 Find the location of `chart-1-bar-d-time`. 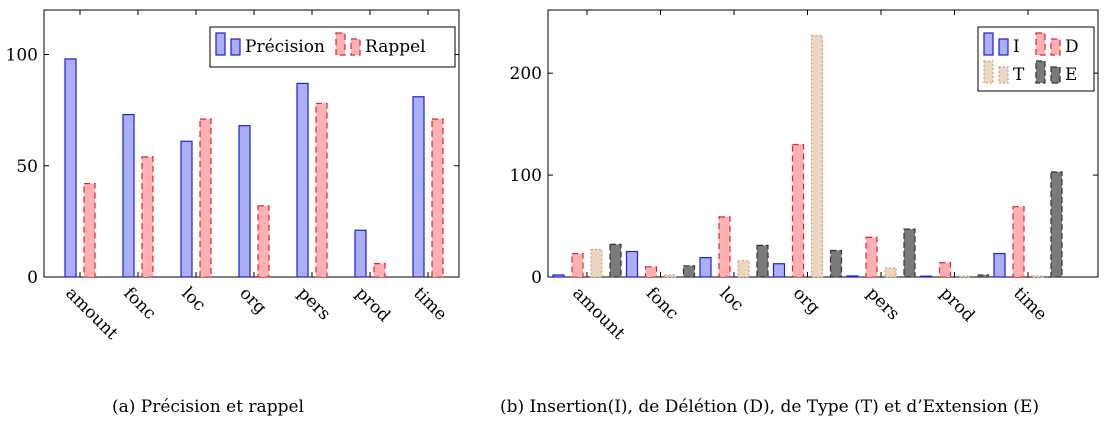

chart-1-bar-d-time is located at coordinates (1018, 242).